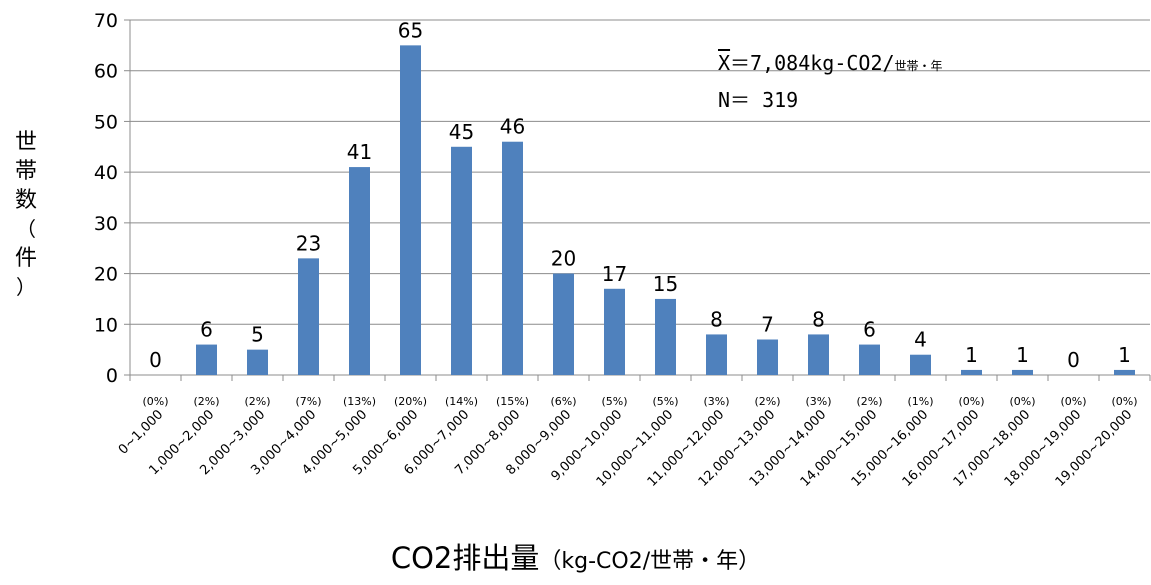 Image resolution: width=1151 pixels, height=585 pixels. Describe the element at coordinates (758, 100) in the screenshot. I see `n-annotation: N＝ 319` at that location.